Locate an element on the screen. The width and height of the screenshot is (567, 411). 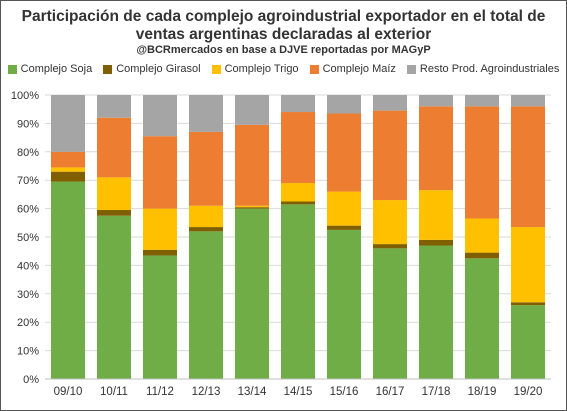
y-tick-label: 90% is located at coordinates (28, 124).